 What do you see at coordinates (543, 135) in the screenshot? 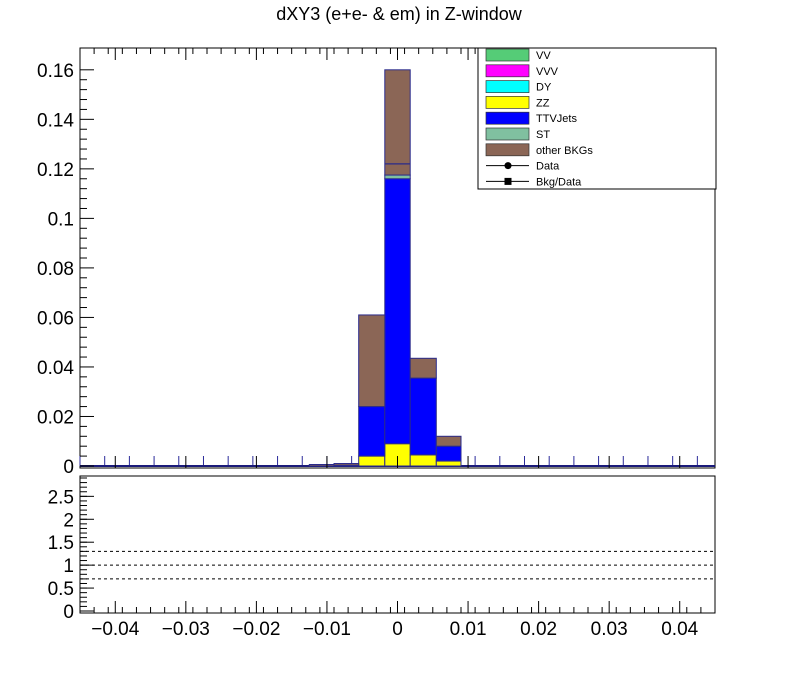
I see `legend-label: ST` at bounding box center [543, 135].